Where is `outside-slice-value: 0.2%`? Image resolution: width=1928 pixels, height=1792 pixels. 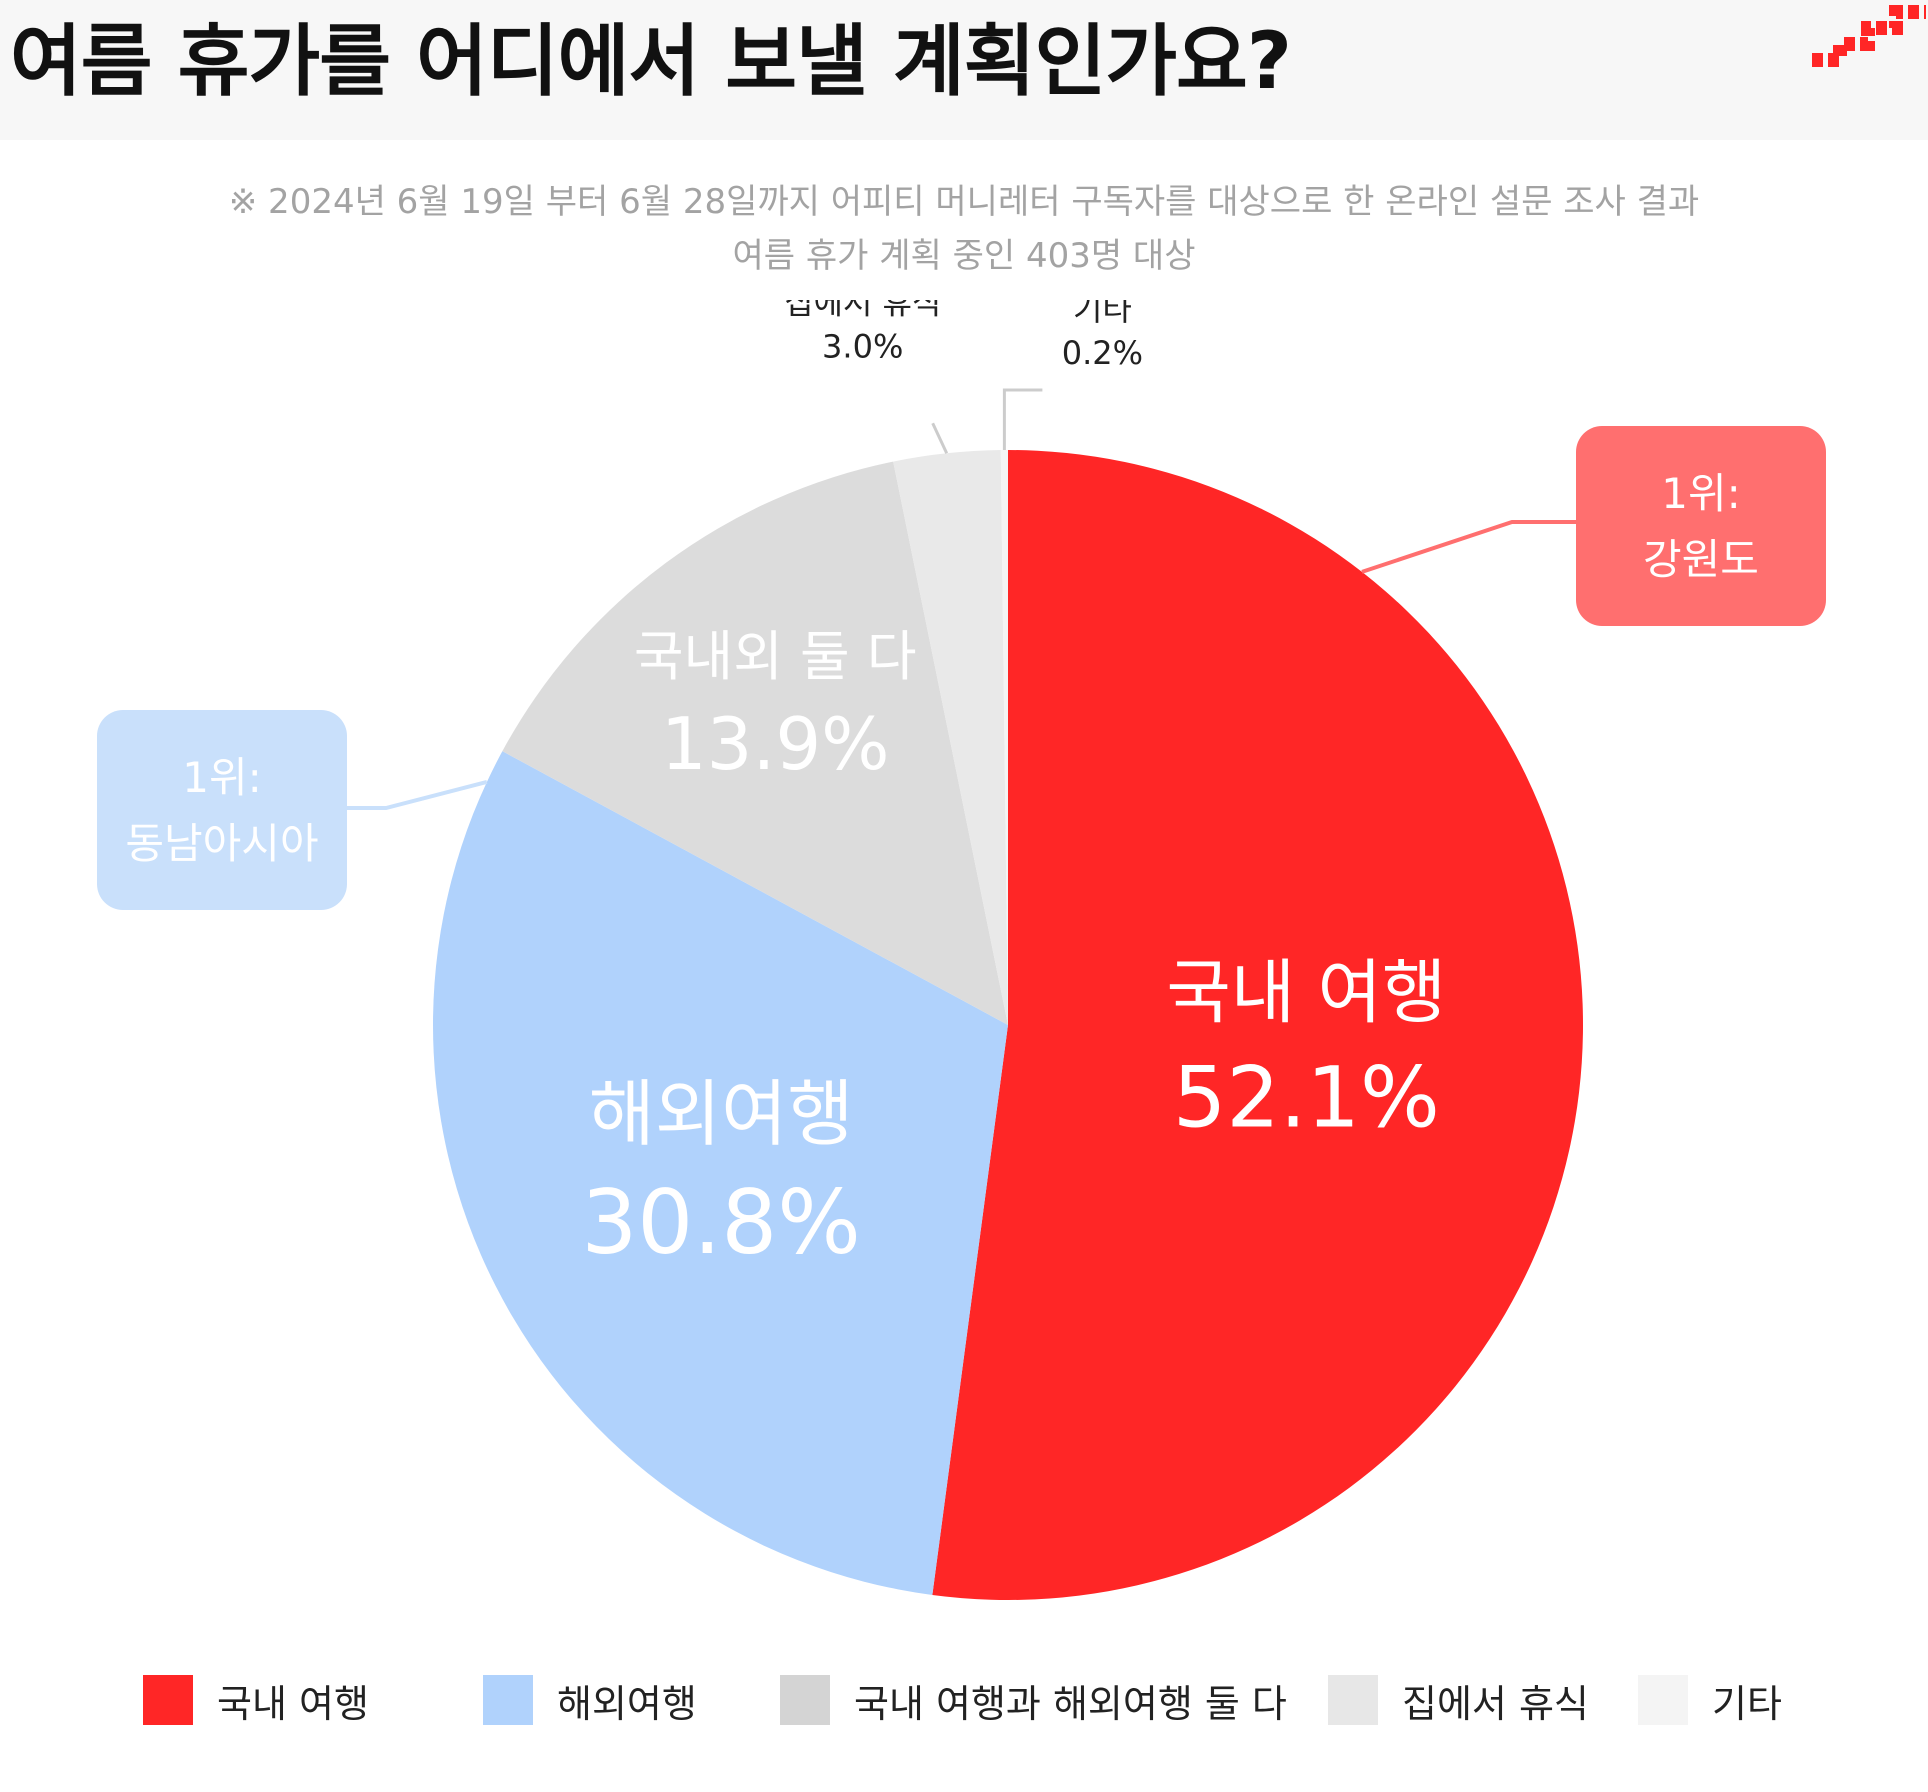 outside-slice-value: 0.2% is located at coordinates (1102, 353).